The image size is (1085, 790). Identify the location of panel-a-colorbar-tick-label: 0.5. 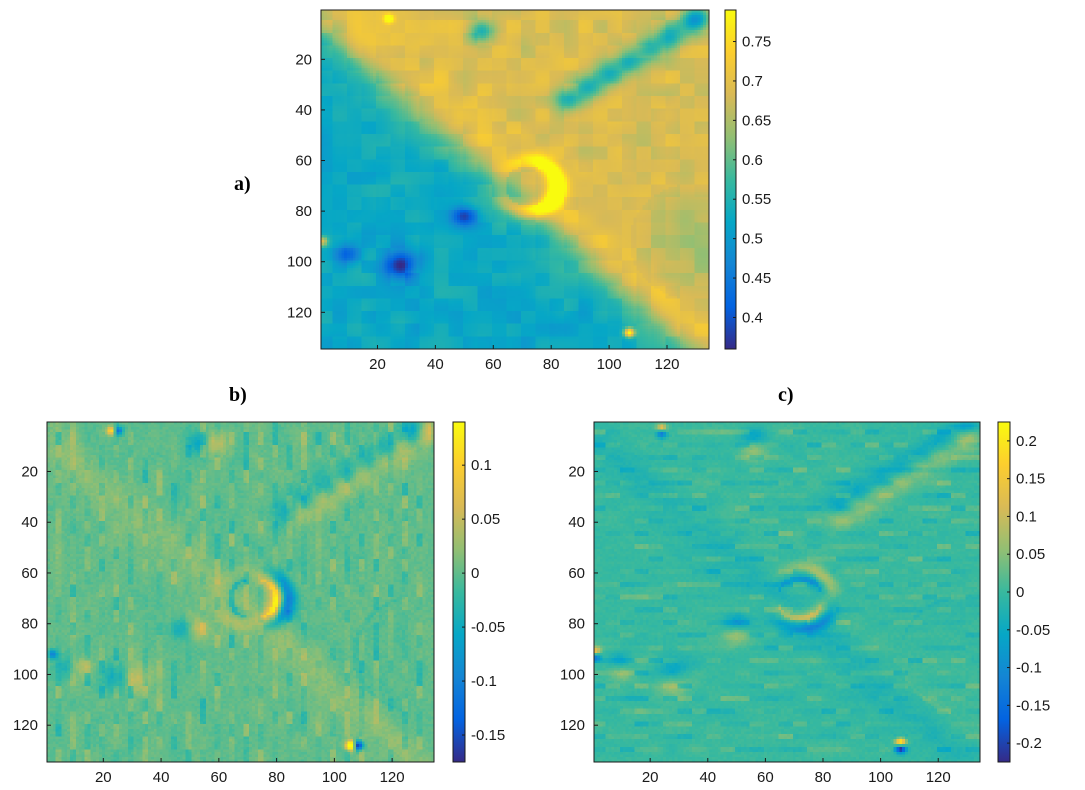
(752, 239).